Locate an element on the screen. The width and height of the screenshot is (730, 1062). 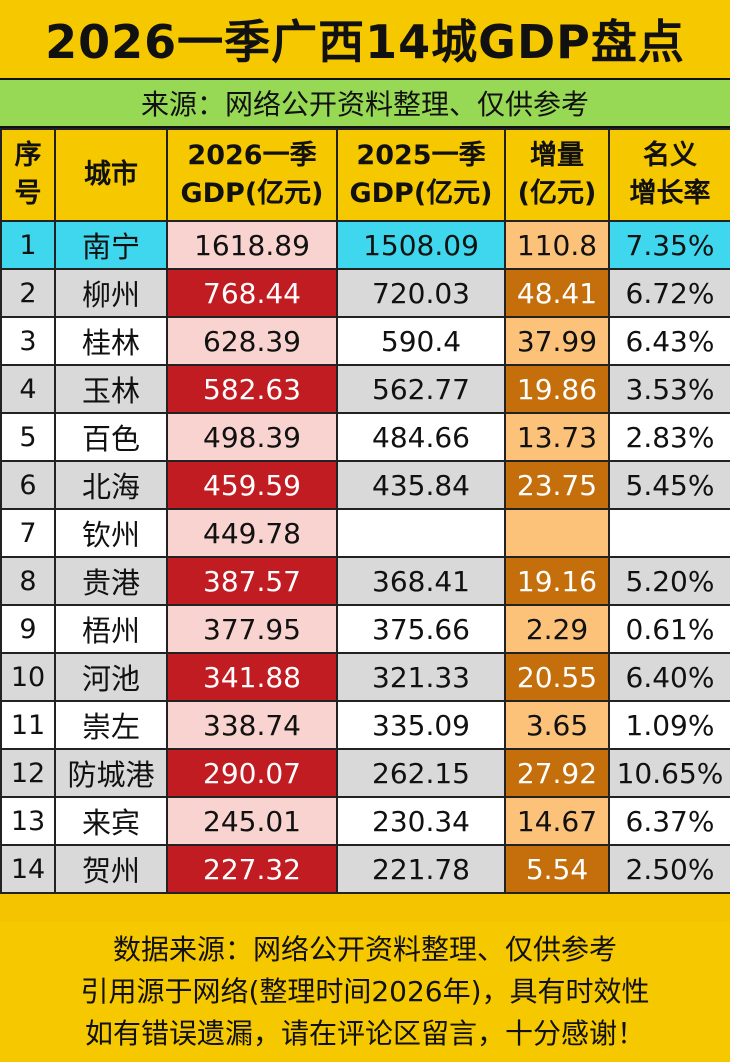
table-row: 13 来宾 245.01 230.34 14.67 6.37% is located at coordinates (365, 821).